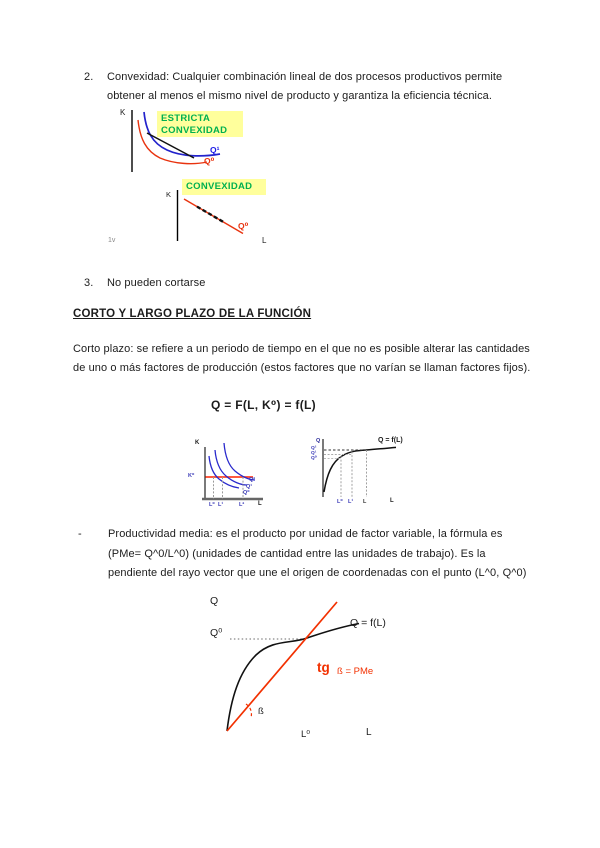 The height and width of the screenshot is (848, 600). What do you see at coordinates (219, 186) in the screenshot?
I see `fig2-title: CONVEXIDAD` at bounding box center [219, 186].